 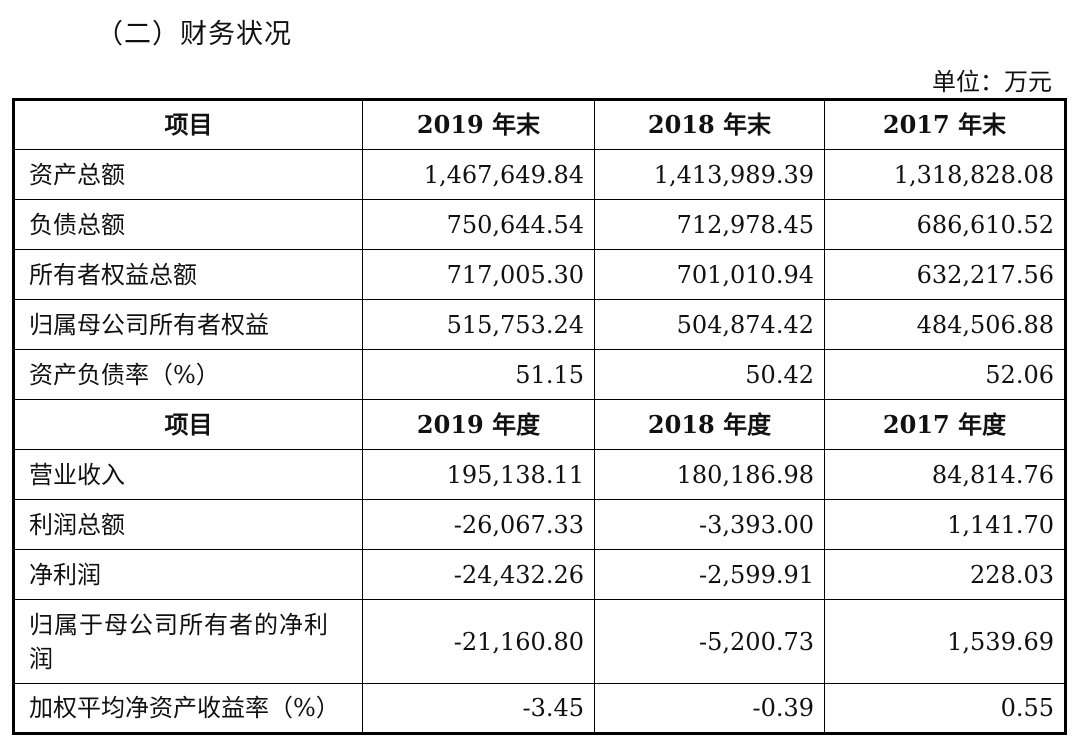 I want to click on row-label: 加权平均净资产收益率（%）, so click(x=188, y=708).